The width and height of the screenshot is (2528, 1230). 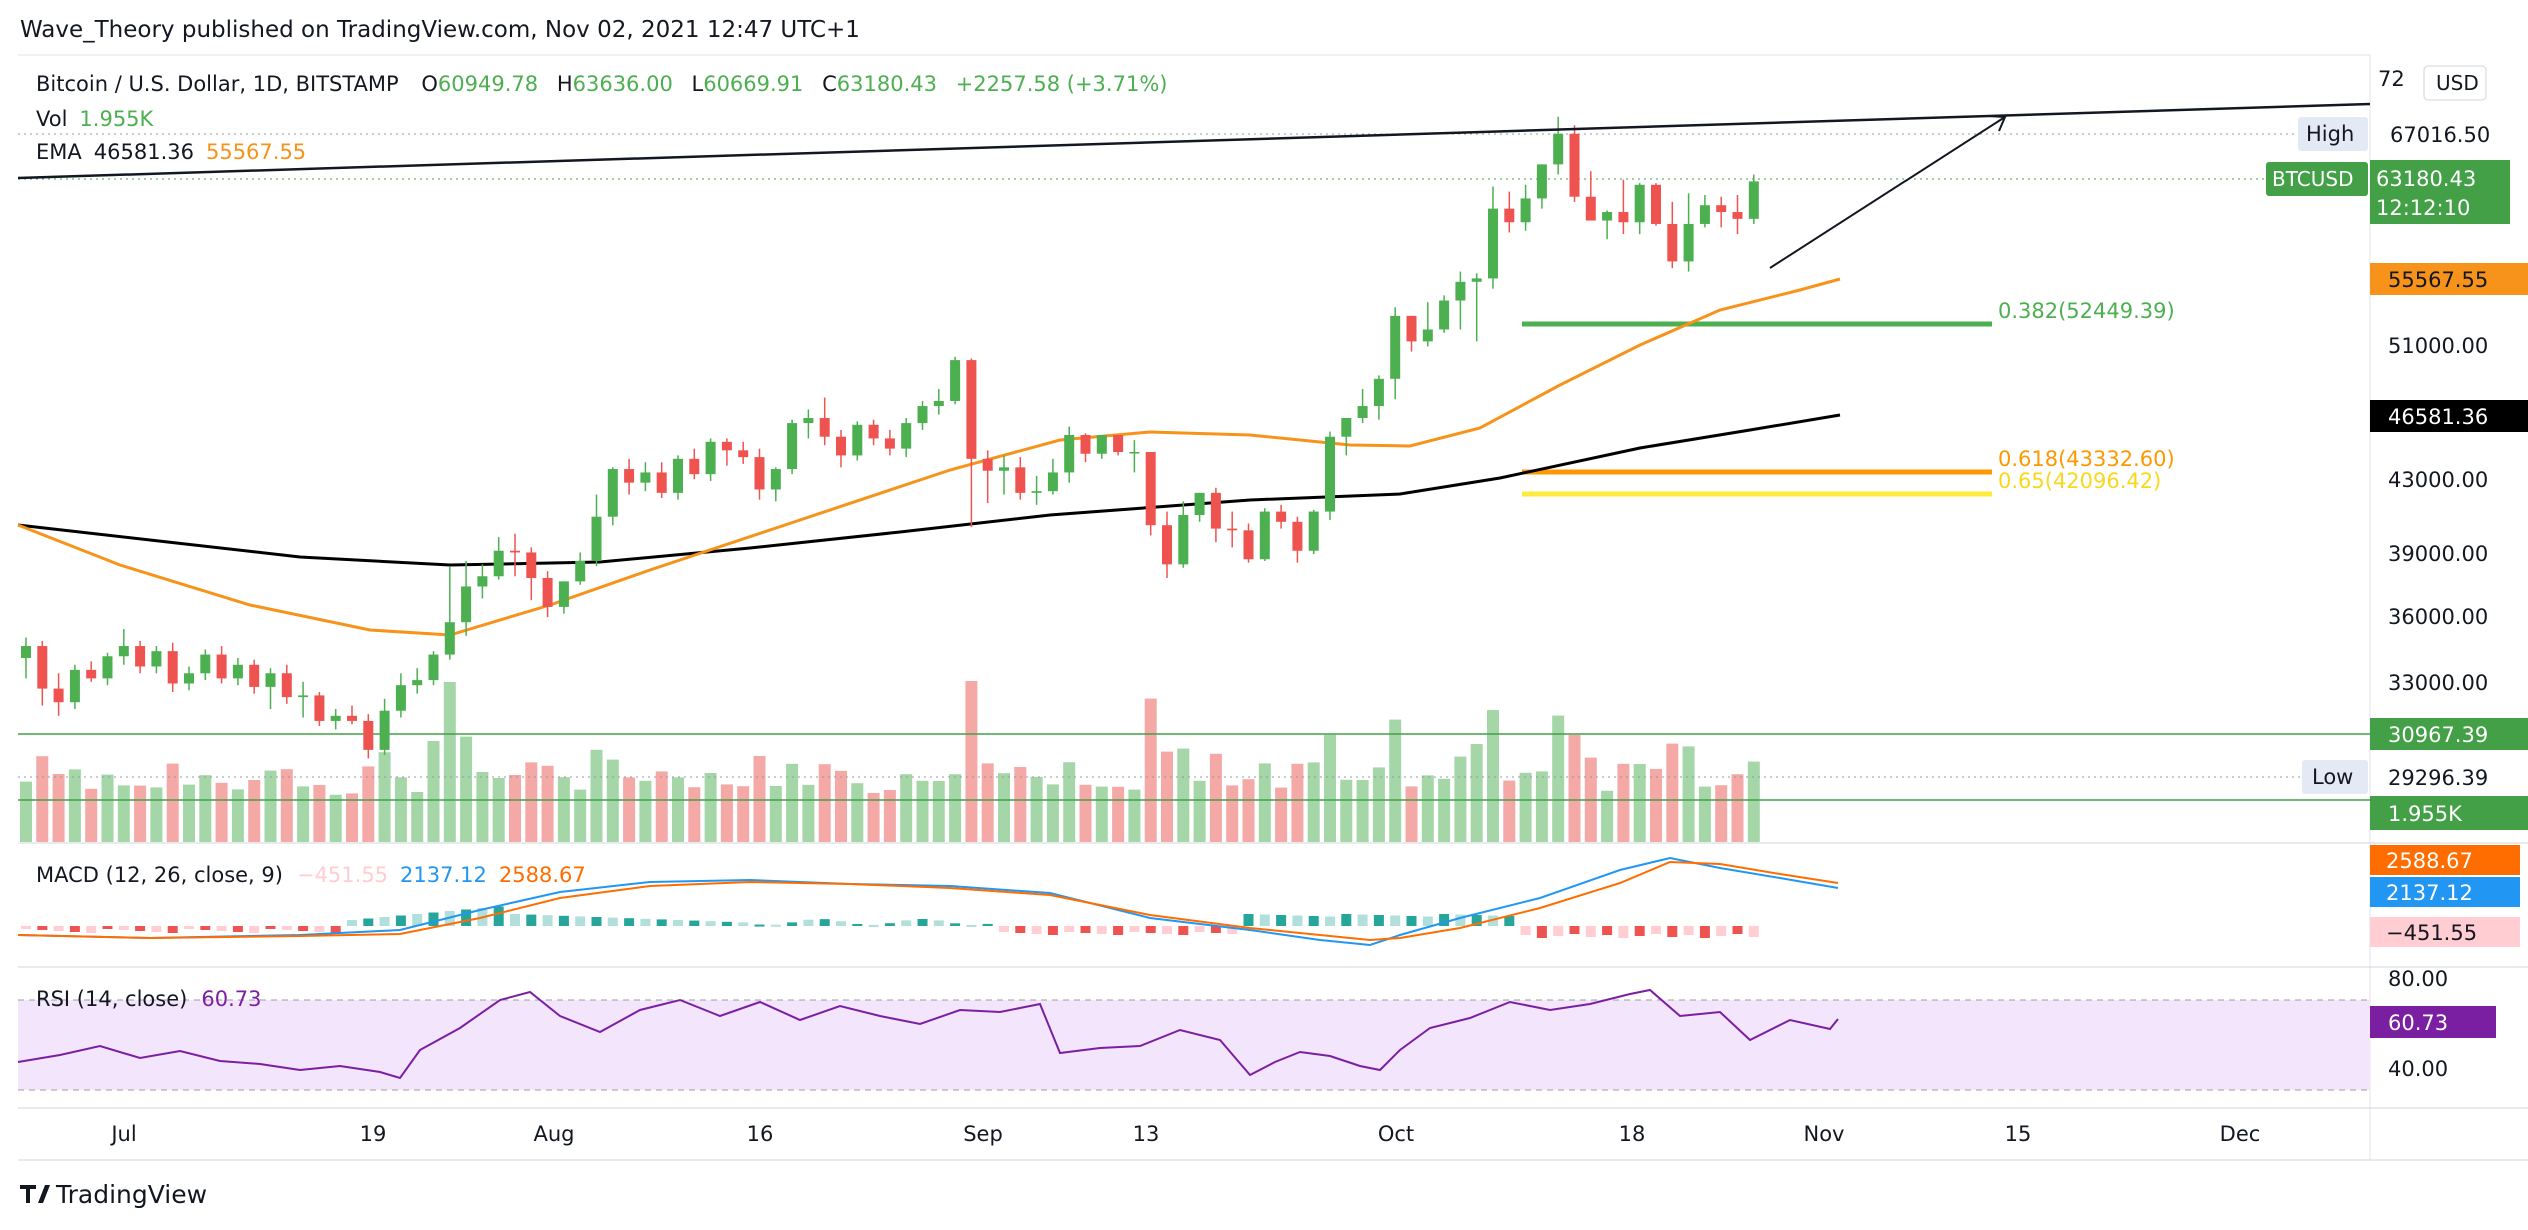 What do you see at coordinates (2335, 777) in the screenshot?
I see `low-label-box` at bounding box center [2335, 777].